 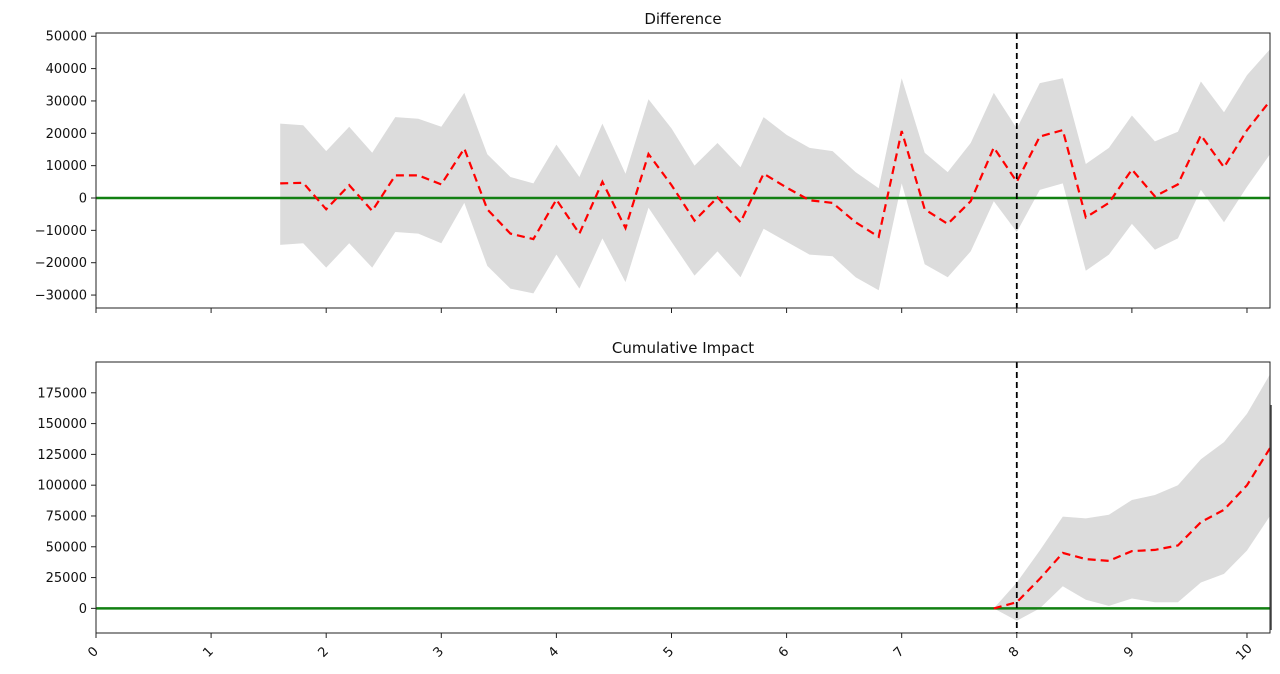 I want to click on x-tick-label: 5, so click(x=669, y=652).